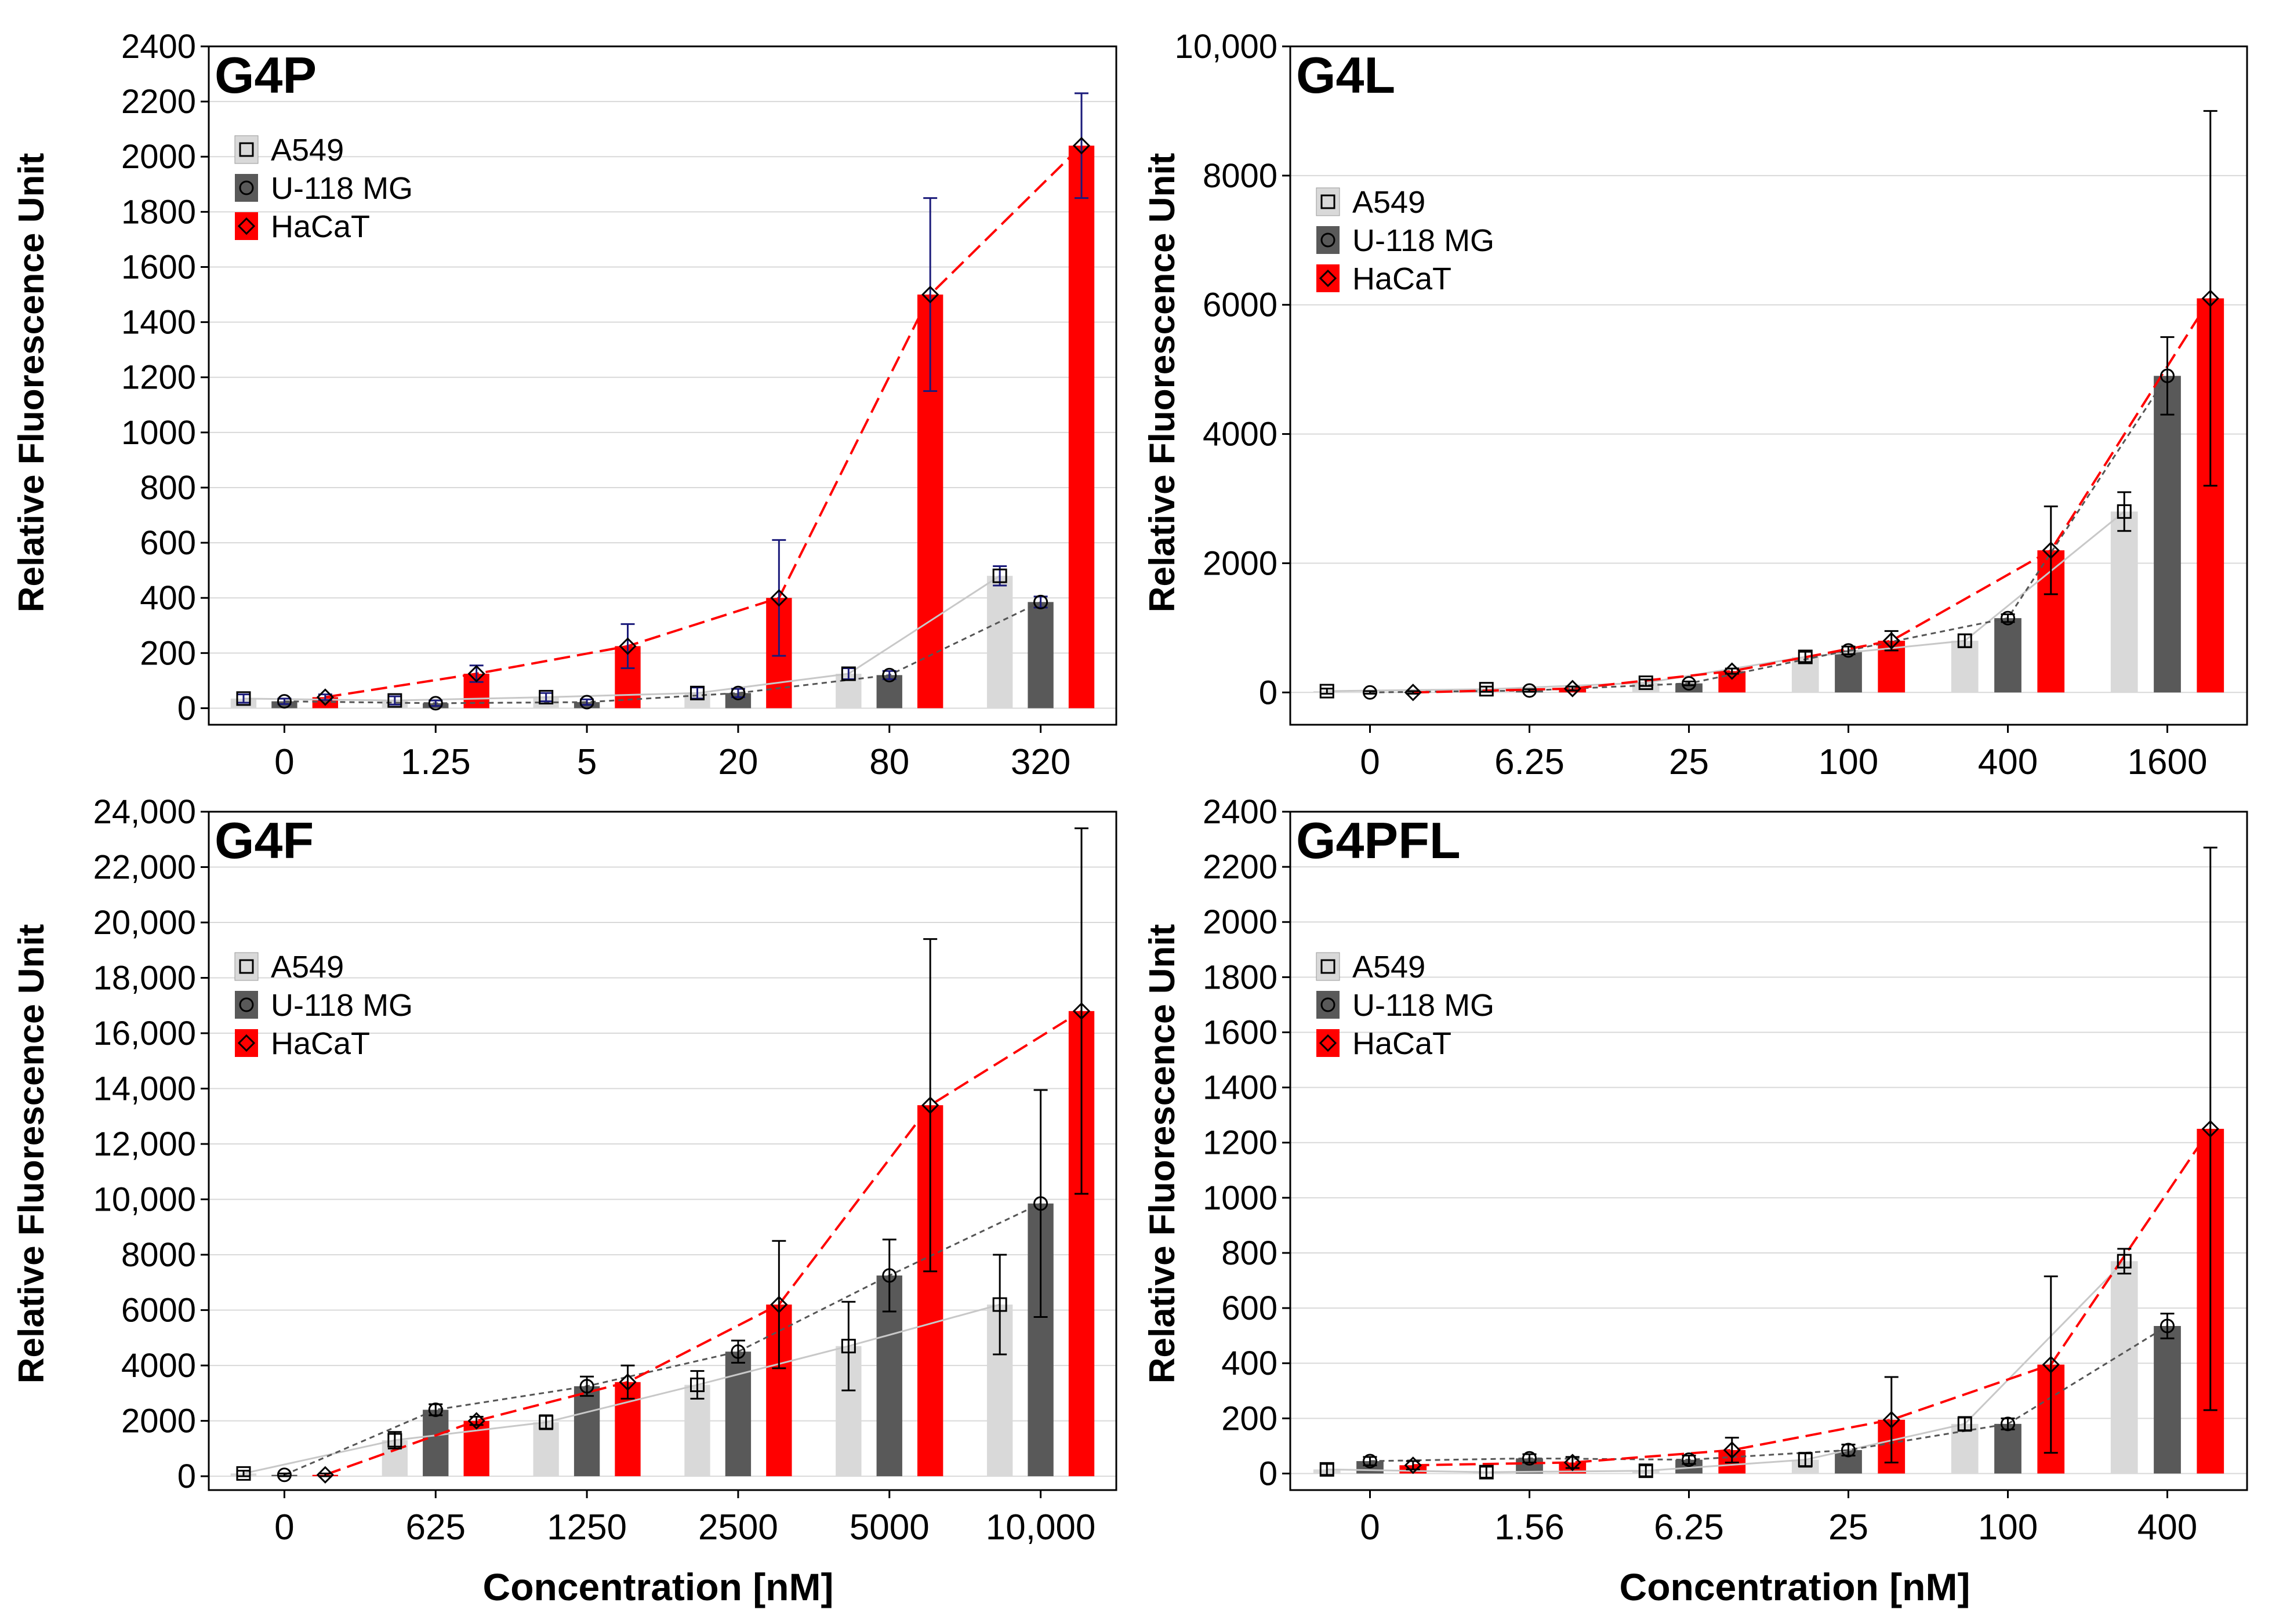 This screenshot has height=1624, width=2272. I want to click on y-tick-label: 0, so click(186, 708).